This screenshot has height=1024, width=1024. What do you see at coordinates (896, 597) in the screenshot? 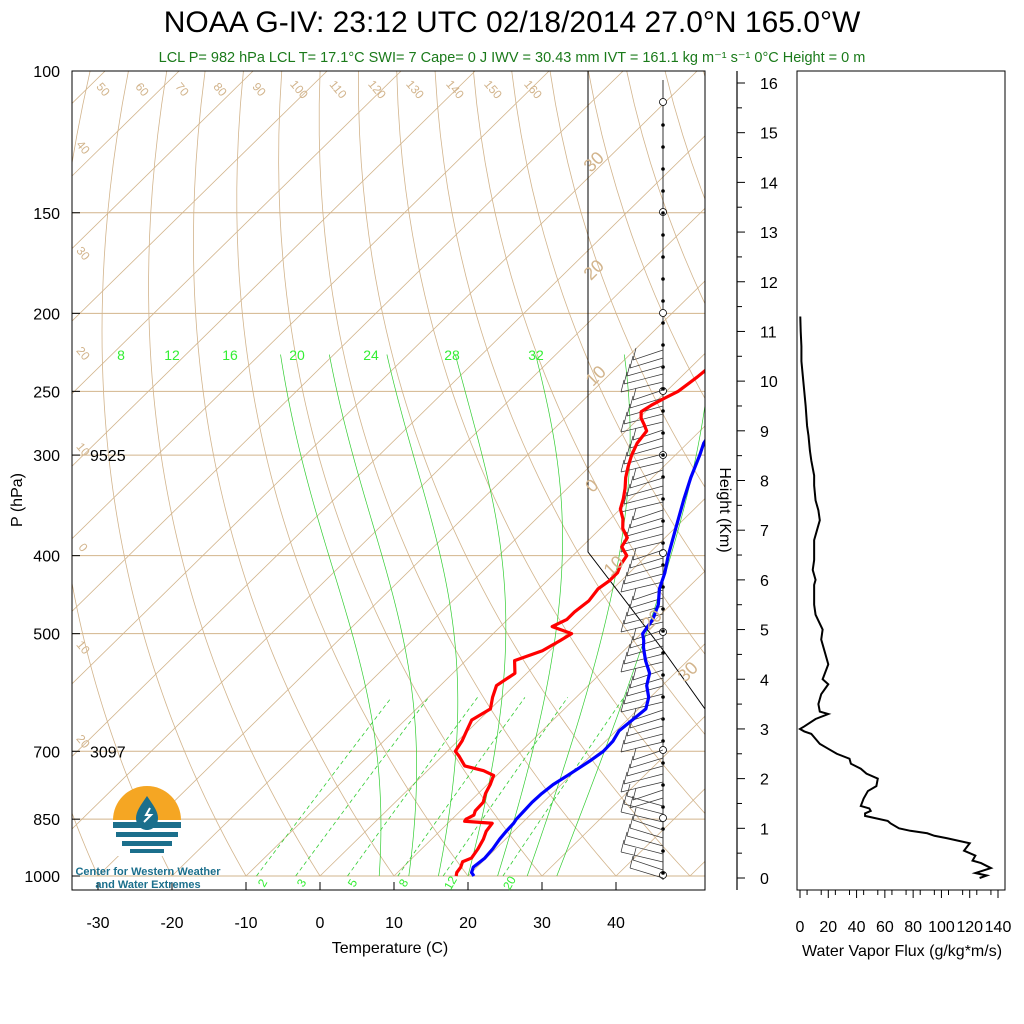
I see `flux-series-line` at bounding box center [896, 597].